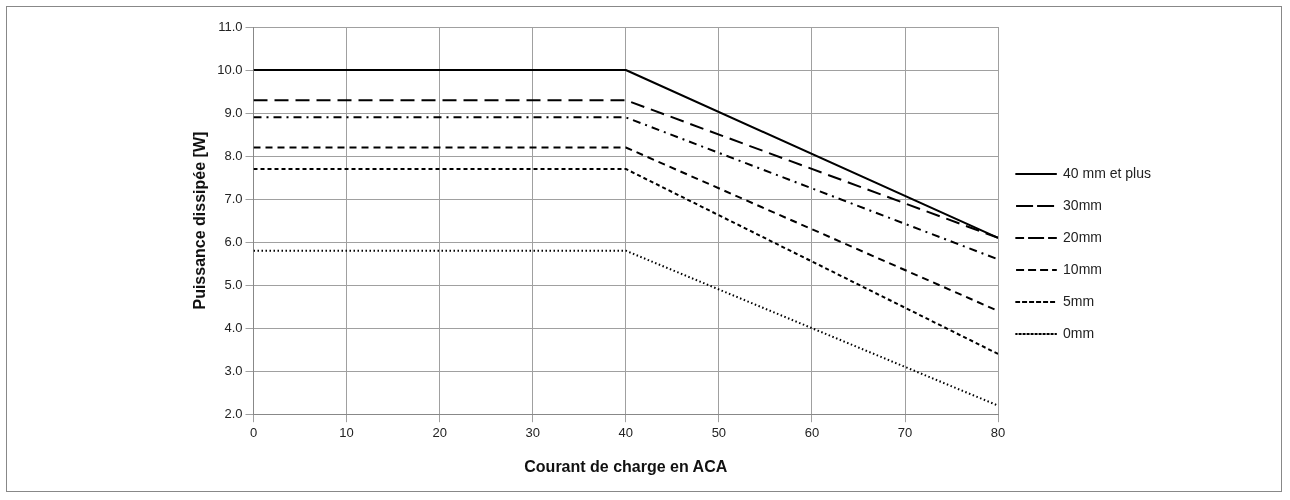  I want to click on y-tick-label: 5.0, so click(233, 284).